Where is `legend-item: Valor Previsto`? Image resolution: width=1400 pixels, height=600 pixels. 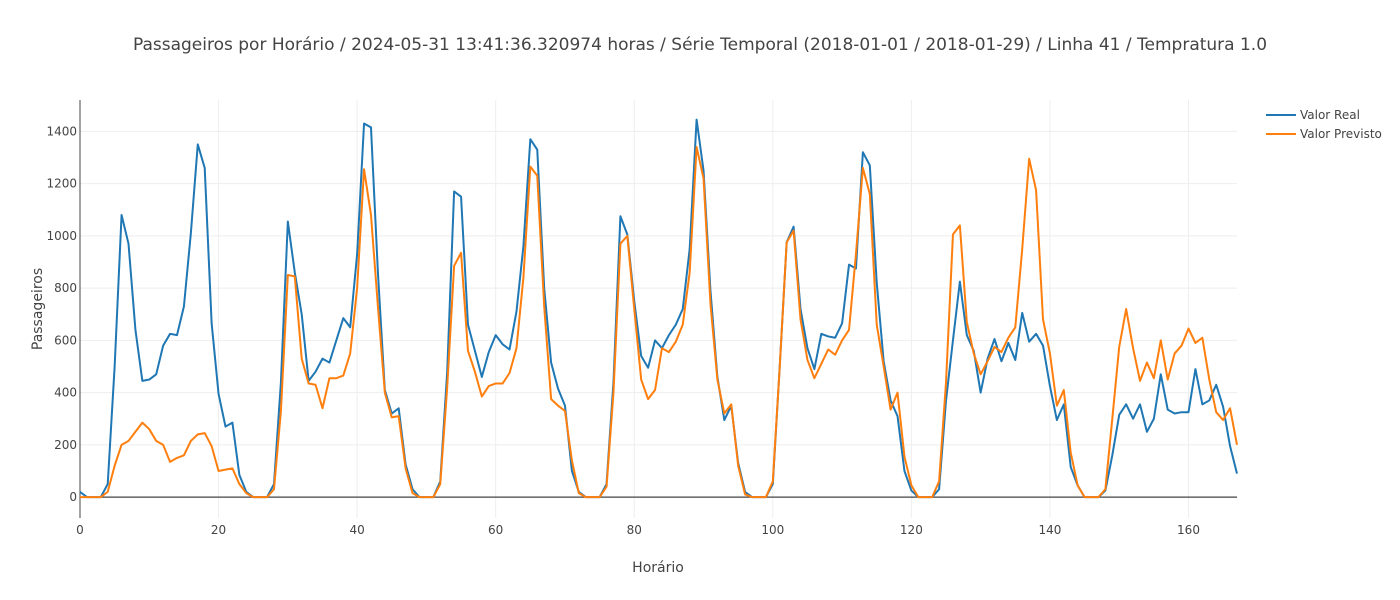
legend-item: Valor Previsto is located at coordinates (1324, 134).